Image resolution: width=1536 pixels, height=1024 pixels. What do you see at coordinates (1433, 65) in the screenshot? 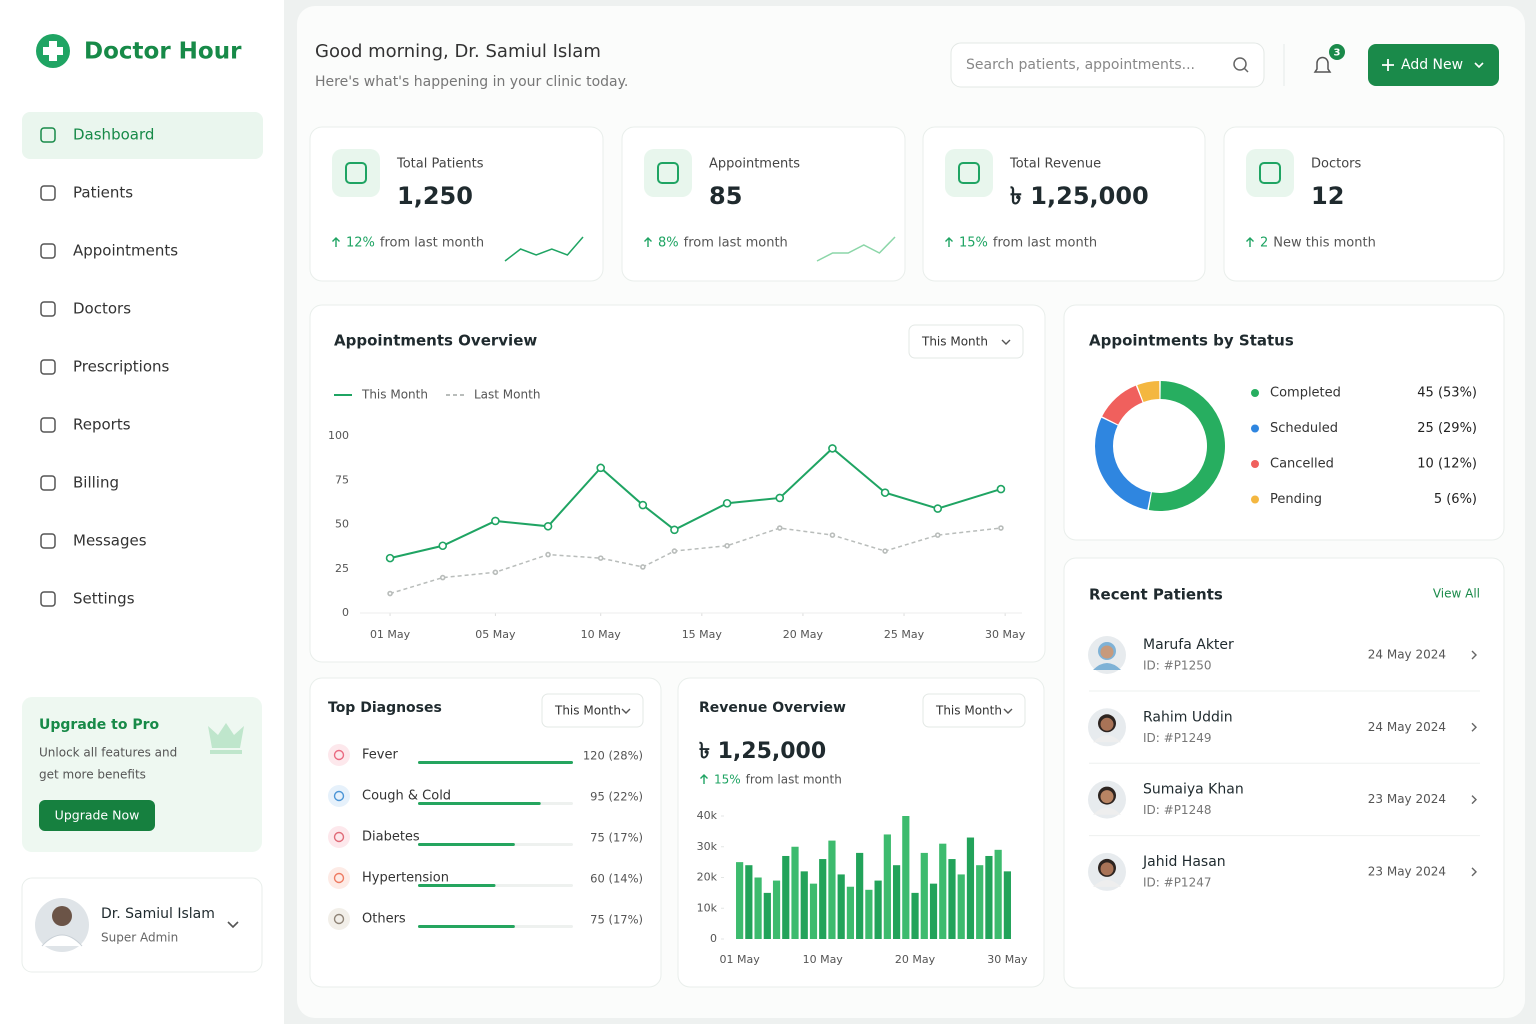
I see `add-new-button` at bounding box center [1433, 65].